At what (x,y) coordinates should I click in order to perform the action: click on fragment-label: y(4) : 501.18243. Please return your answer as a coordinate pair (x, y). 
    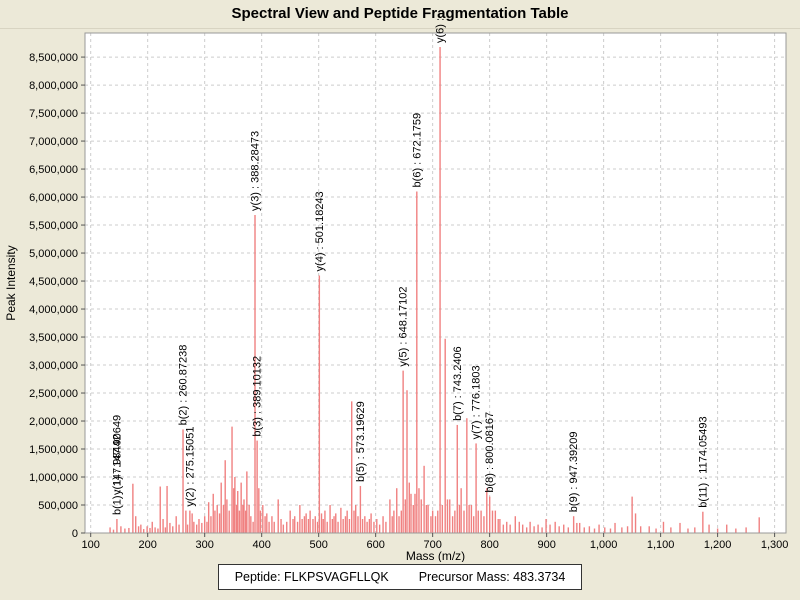
    Looking at the image, I should click on (320, 231).